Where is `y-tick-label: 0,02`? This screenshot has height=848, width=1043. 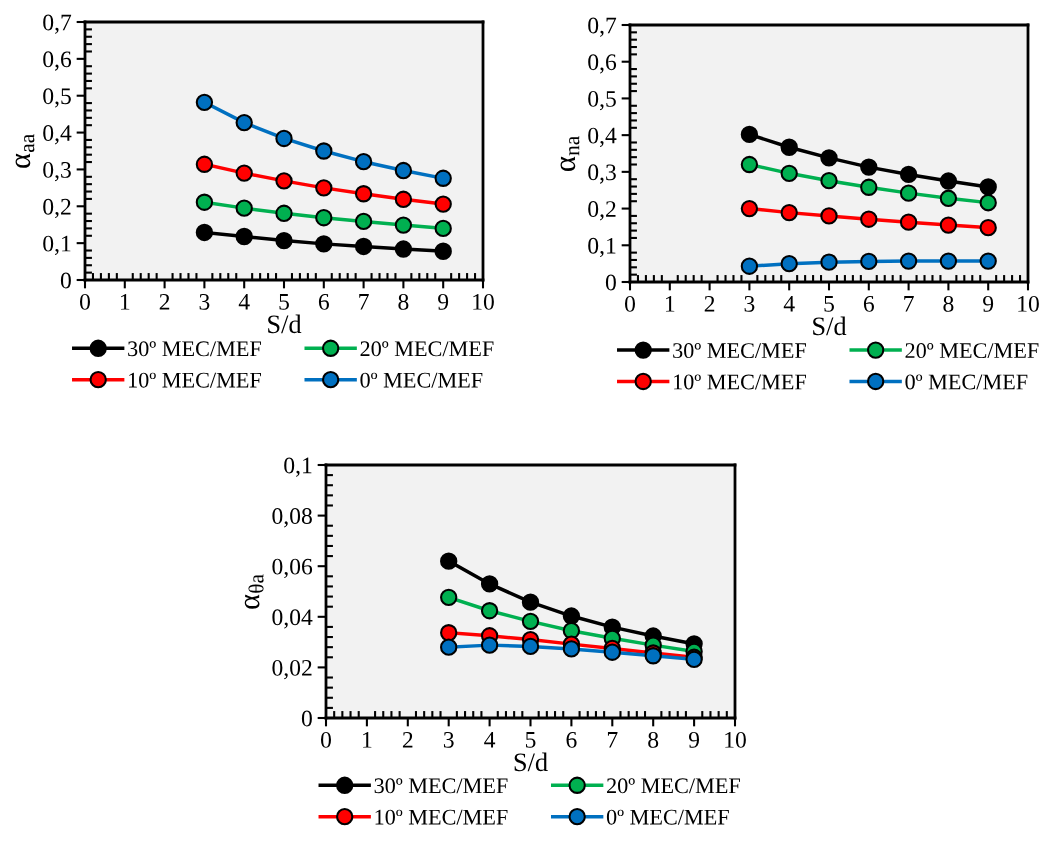
y-tick-label: 0,02 is located at coordinates (292, 669).